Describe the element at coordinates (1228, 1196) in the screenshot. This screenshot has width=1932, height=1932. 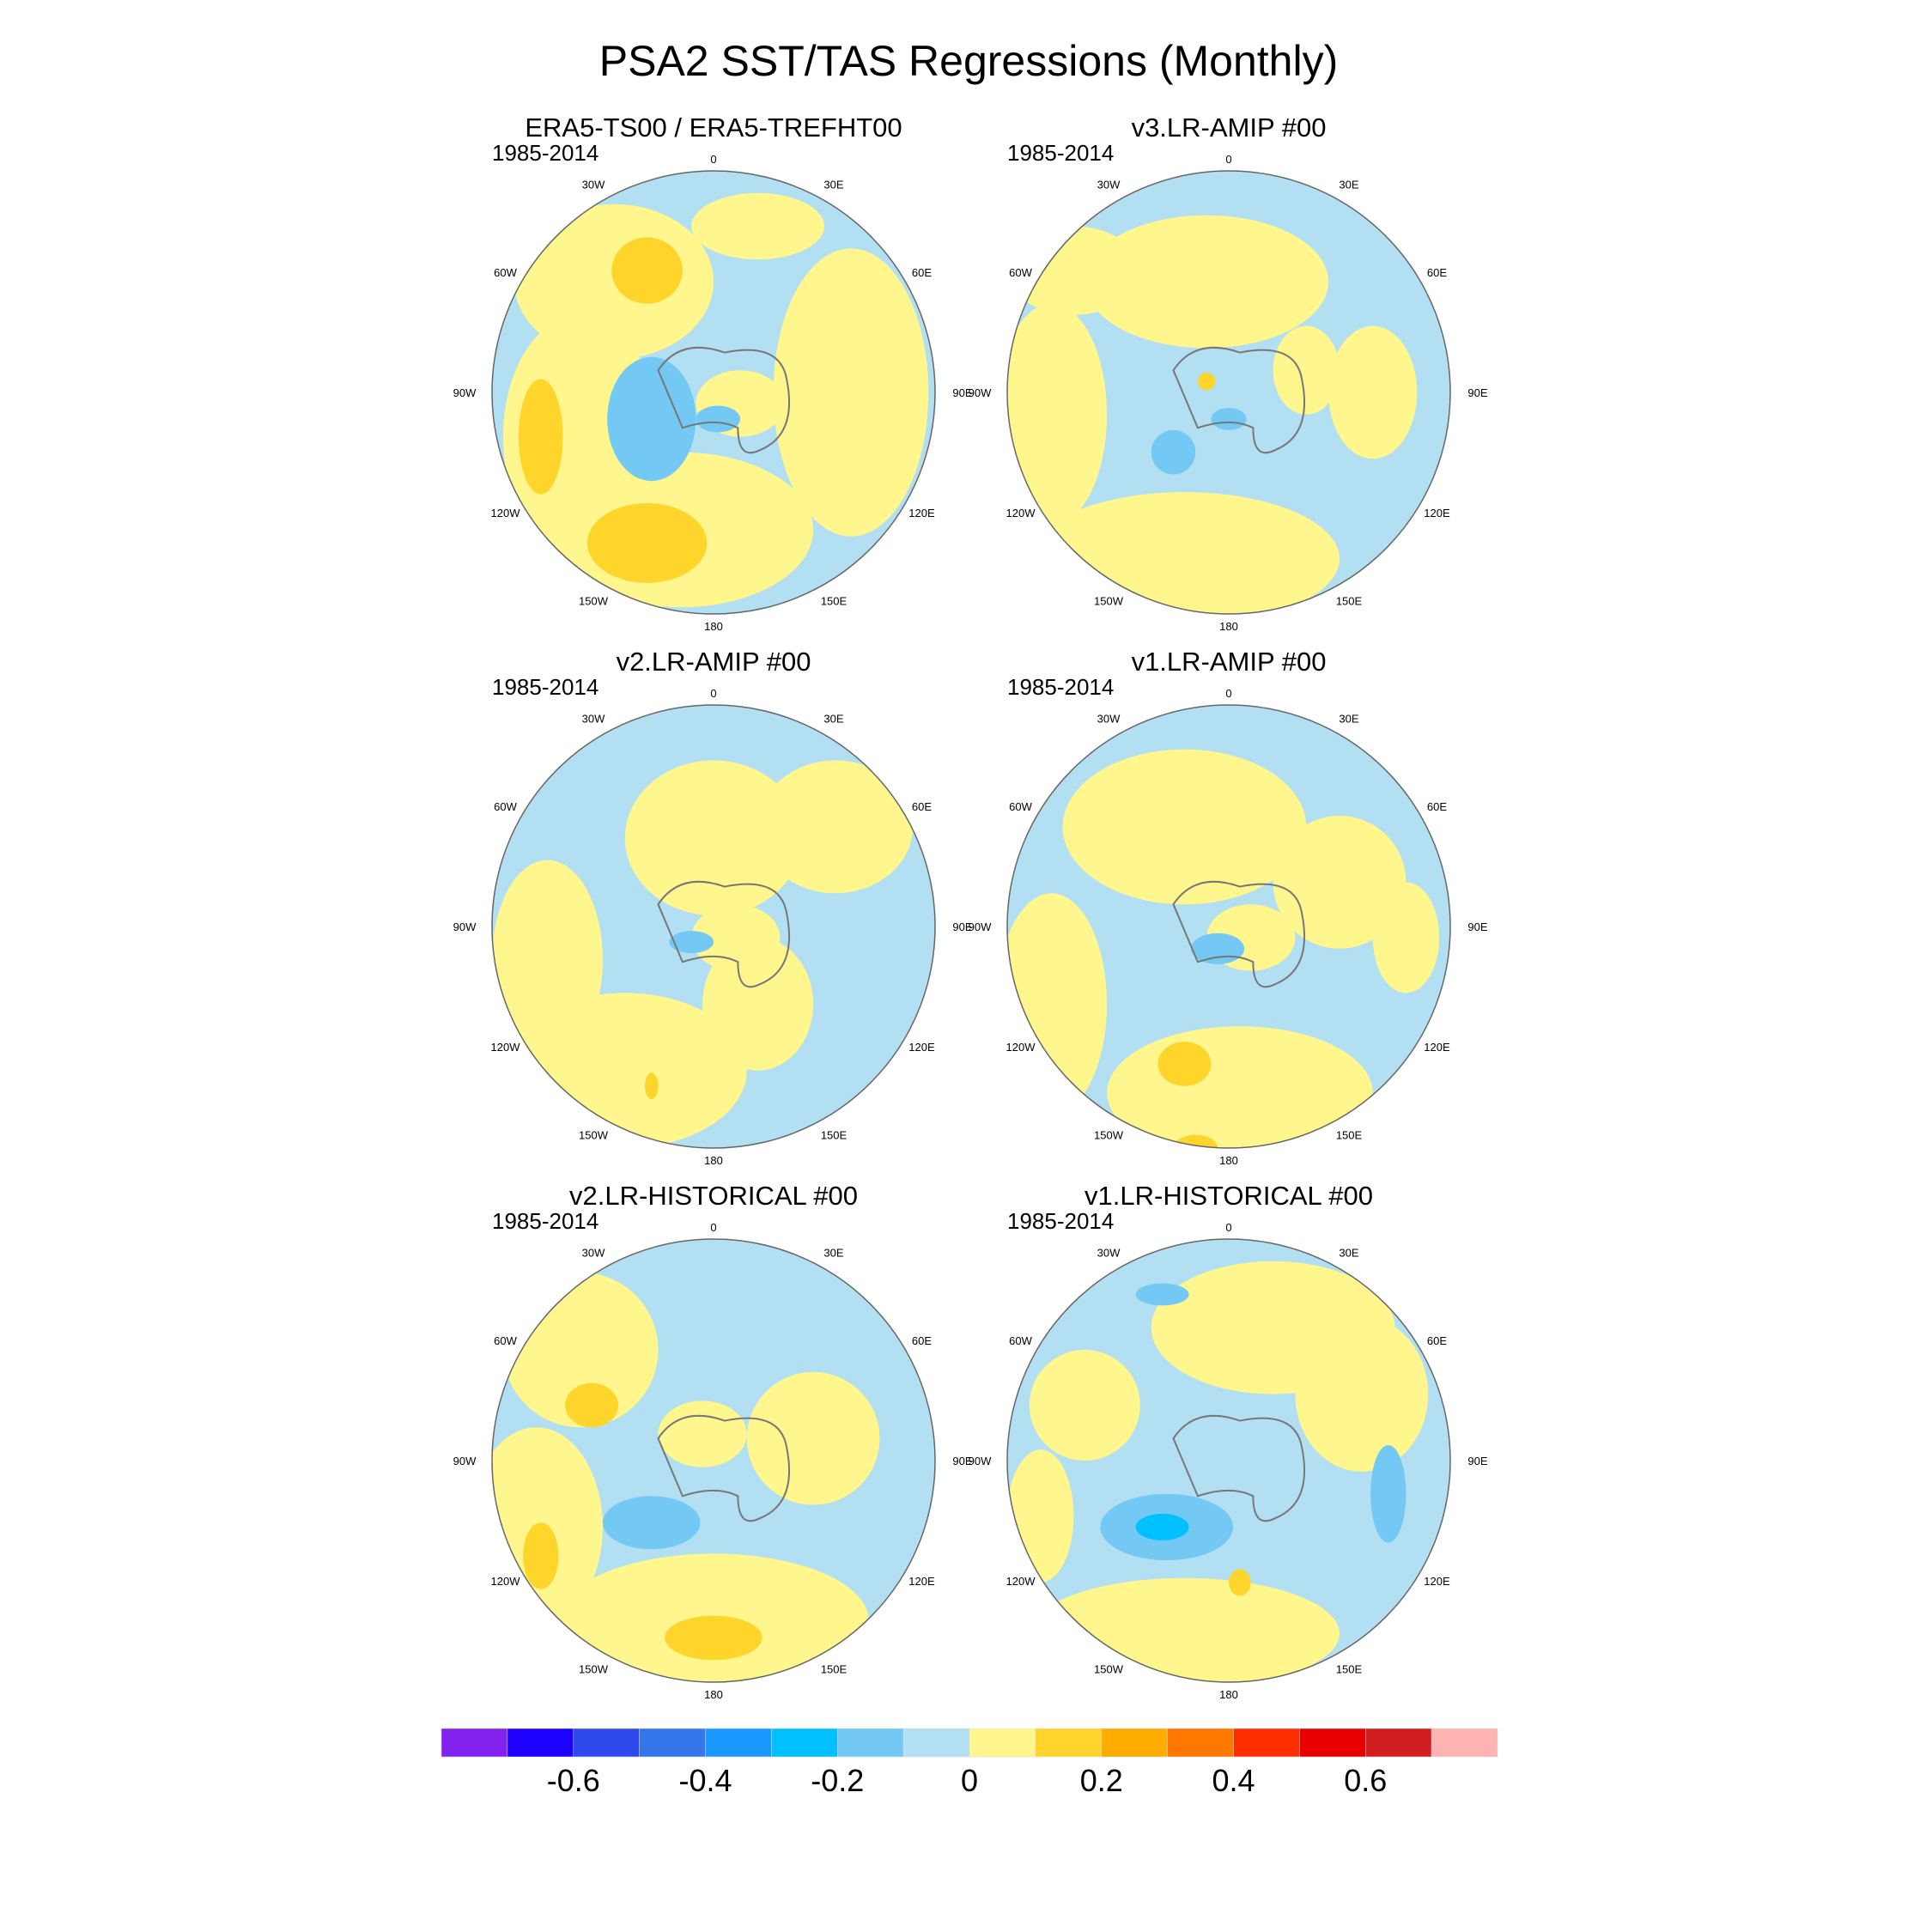
I see `panel-title: v1.LR-HISTORICAL #00` at that location.